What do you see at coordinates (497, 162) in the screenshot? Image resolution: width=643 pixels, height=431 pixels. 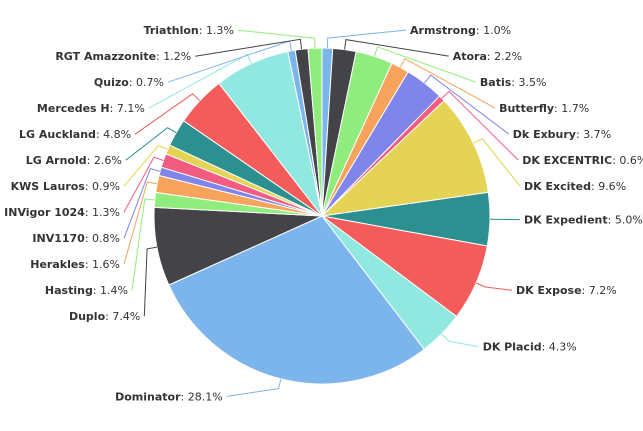 I see `leader-line-dk-excited` at bounding box center [497, 162].